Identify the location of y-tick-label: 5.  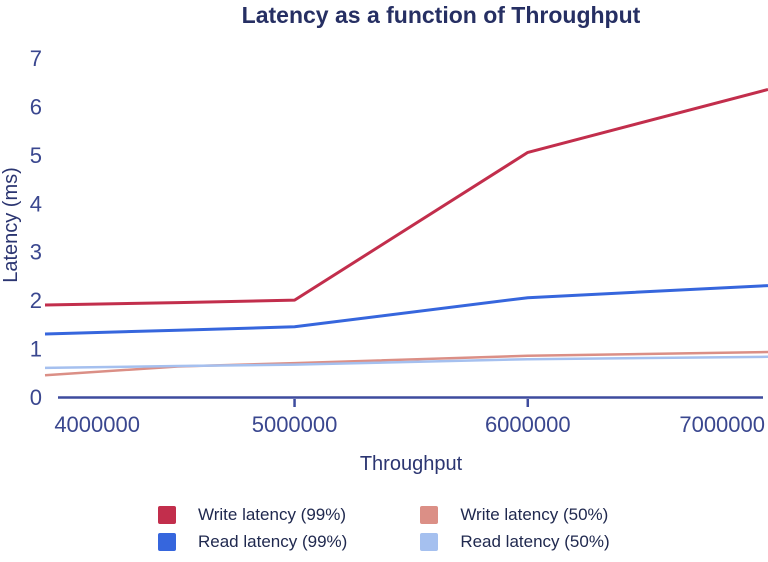
(36, 155).